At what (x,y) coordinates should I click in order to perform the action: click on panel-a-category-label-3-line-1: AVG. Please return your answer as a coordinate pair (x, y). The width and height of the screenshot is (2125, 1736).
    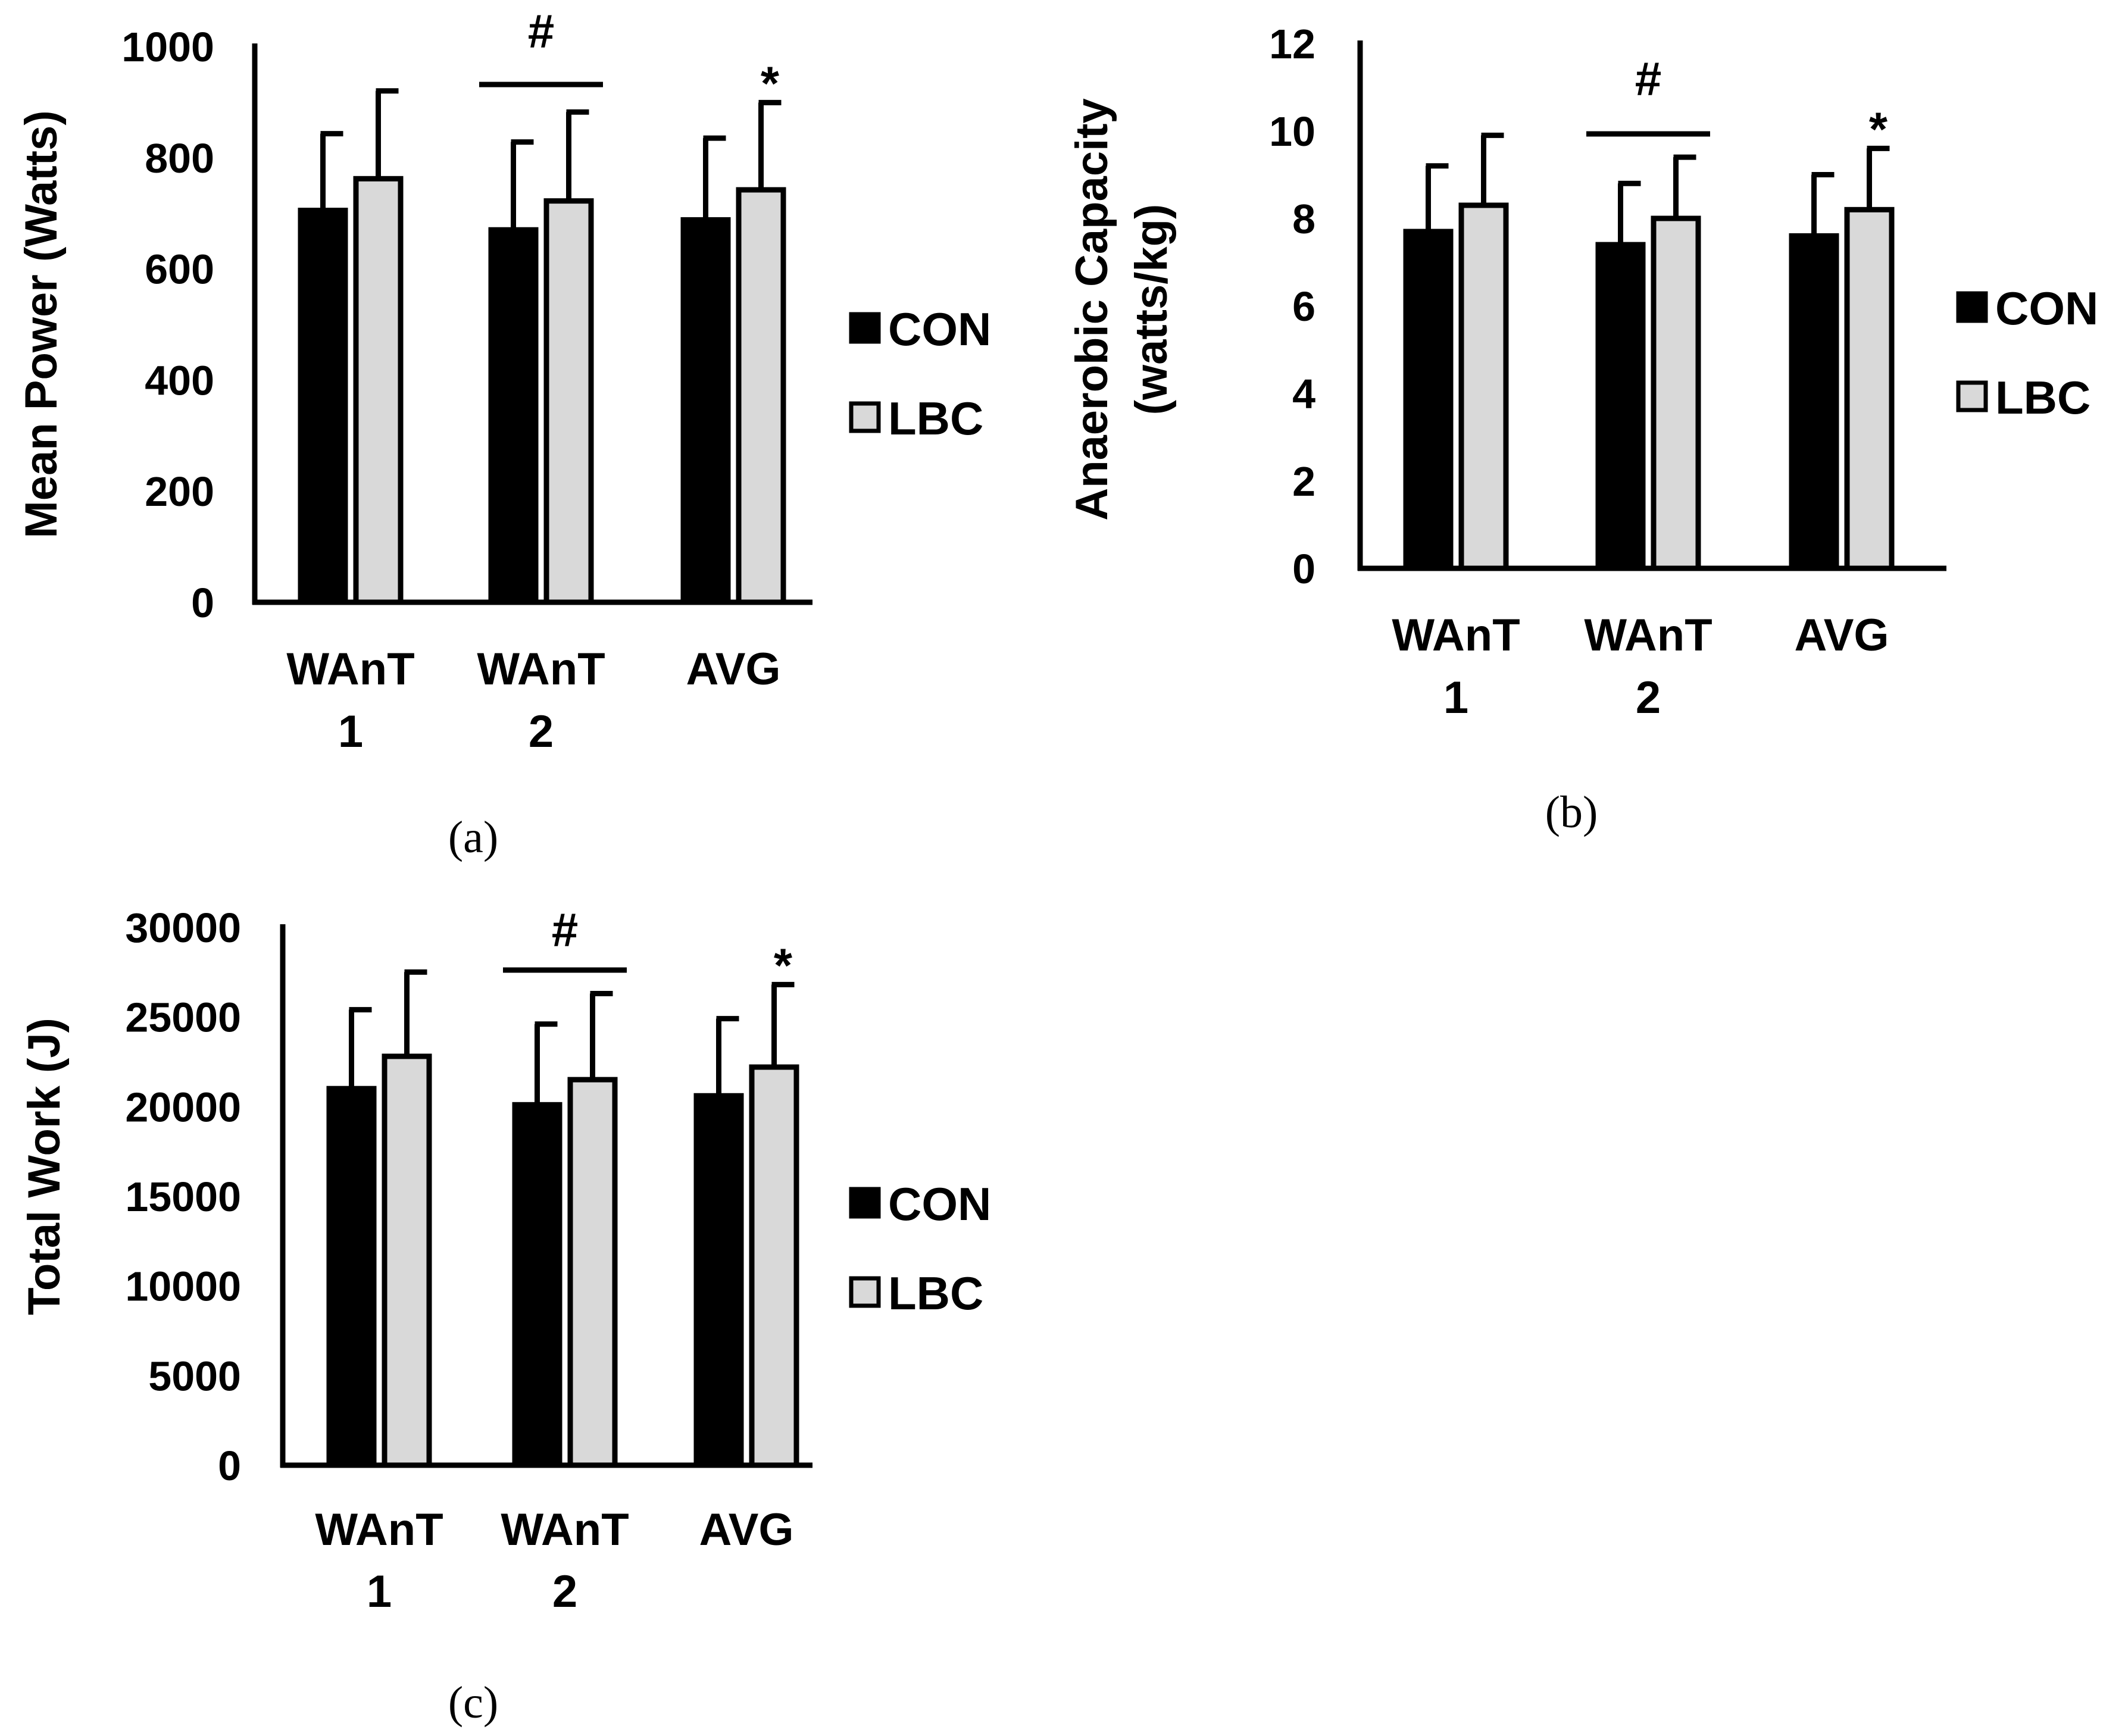
    Looking at the image, I should click on (733, 669).